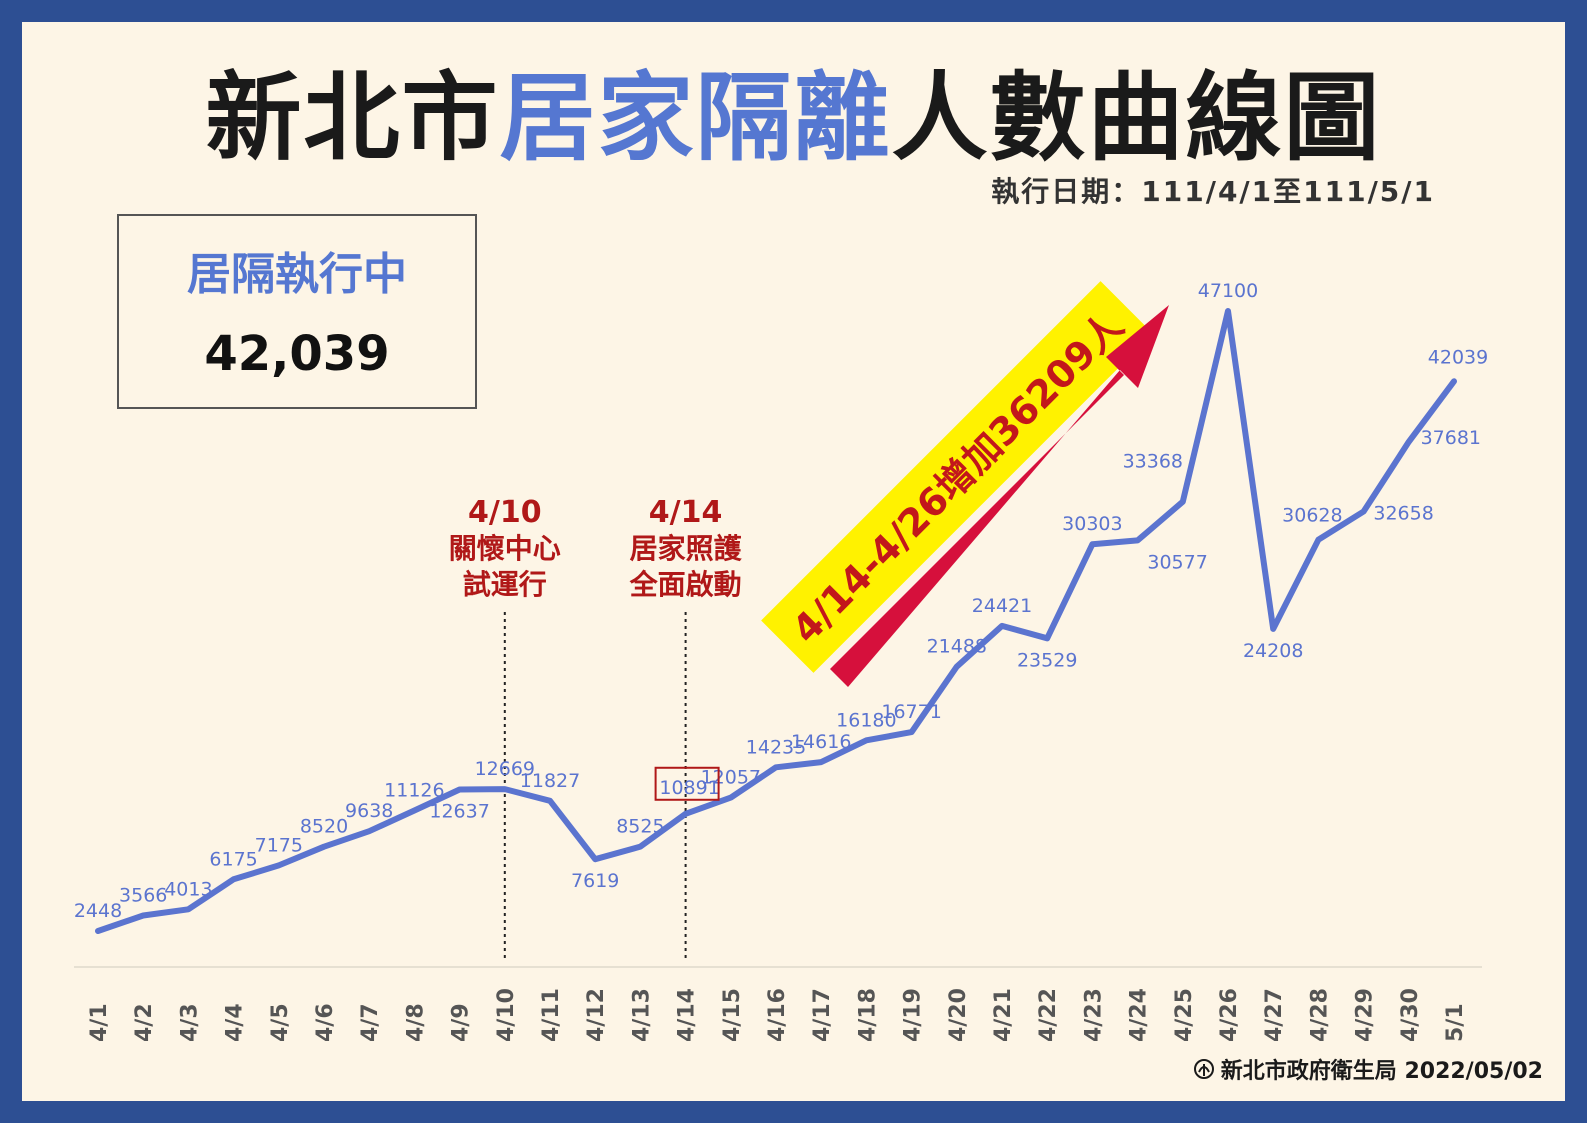 The height and width of the screenshot is (1123, 1587). I want to click on x-tick-label: 4/29, so click(1365, 1015).